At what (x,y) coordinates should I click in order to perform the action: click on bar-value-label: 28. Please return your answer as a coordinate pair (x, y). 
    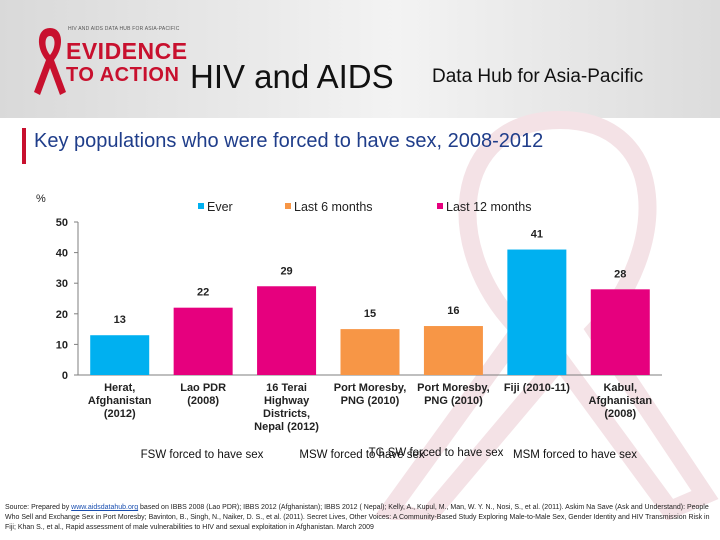
    Looking at the image, I should click on (620, 274).